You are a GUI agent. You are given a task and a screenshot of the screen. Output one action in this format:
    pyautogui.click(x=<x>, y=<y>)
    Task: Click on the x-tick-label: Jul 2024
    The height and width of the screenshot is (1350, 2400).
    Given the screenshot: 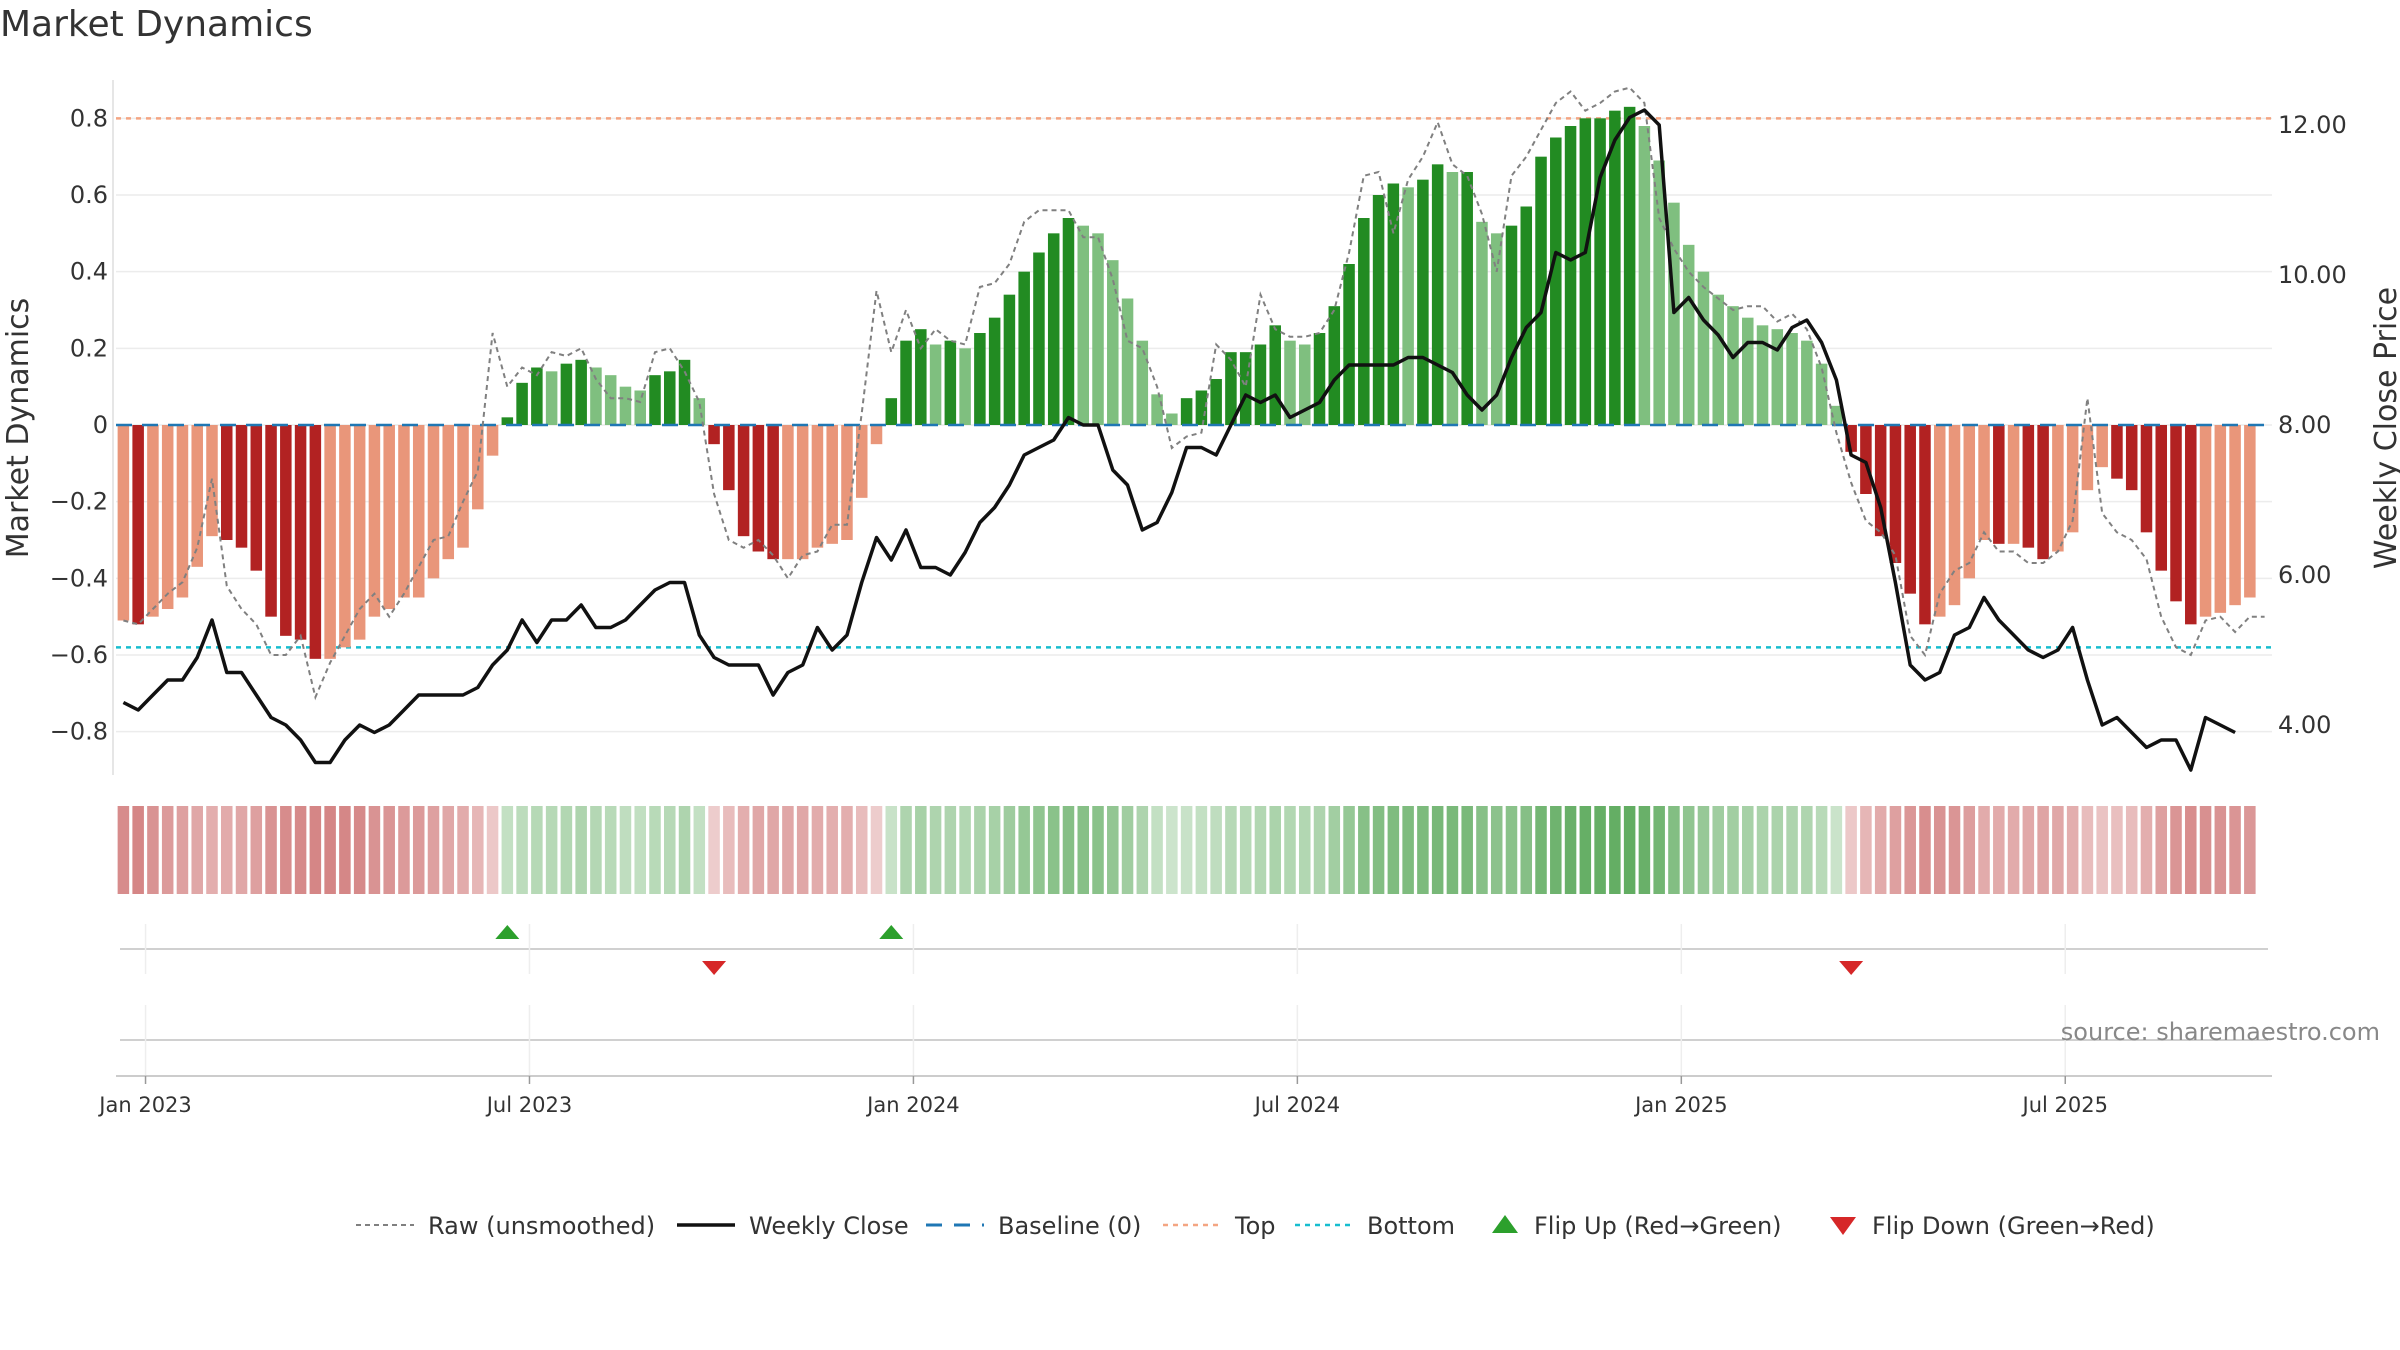 What is the action you would take?
    pyautogui.click(x=1296, y=1105)
    